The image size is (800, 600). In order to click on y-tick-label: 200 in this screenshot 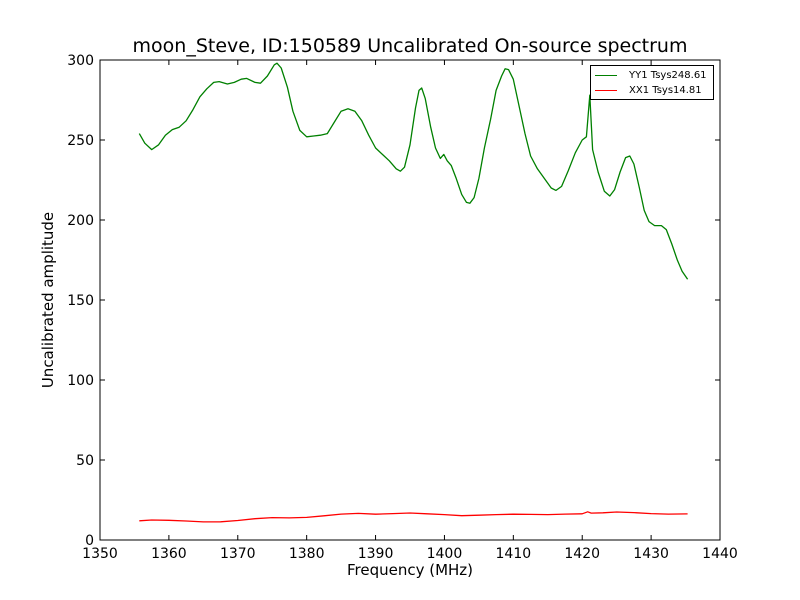, I will do `click(80, 221)`.